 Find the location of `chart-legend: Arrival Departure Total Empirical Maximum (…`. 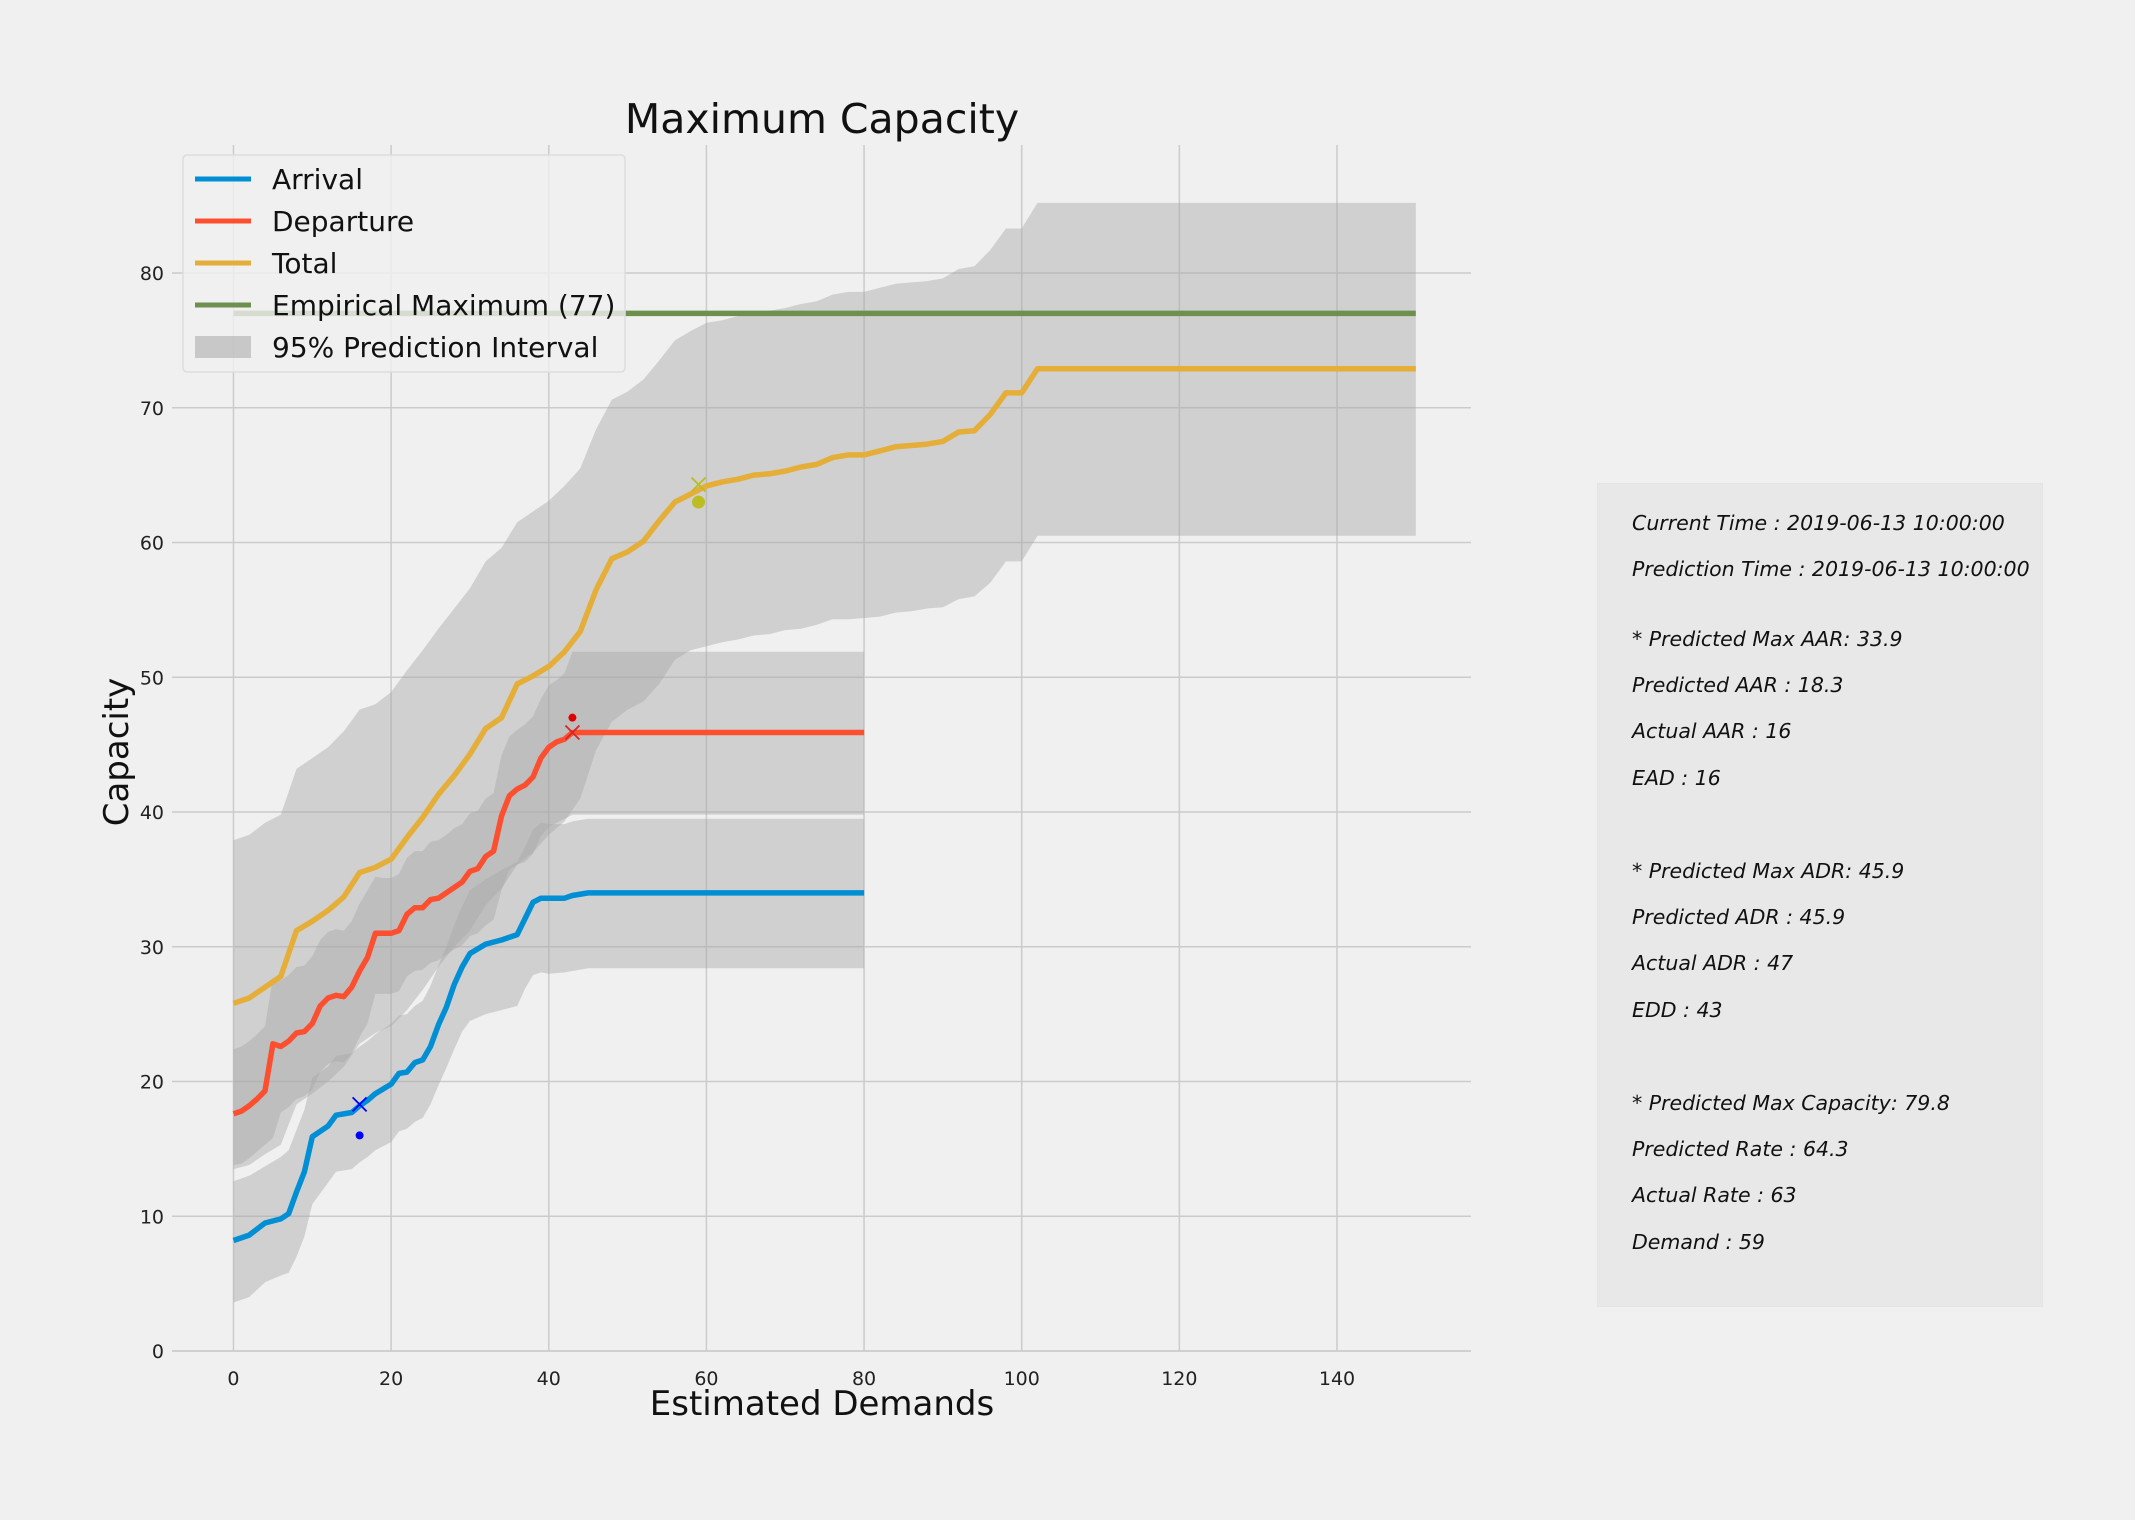

chart-legend: Arrival Departure Total Empirical Maximum (… is located at coordinates (404, 263).